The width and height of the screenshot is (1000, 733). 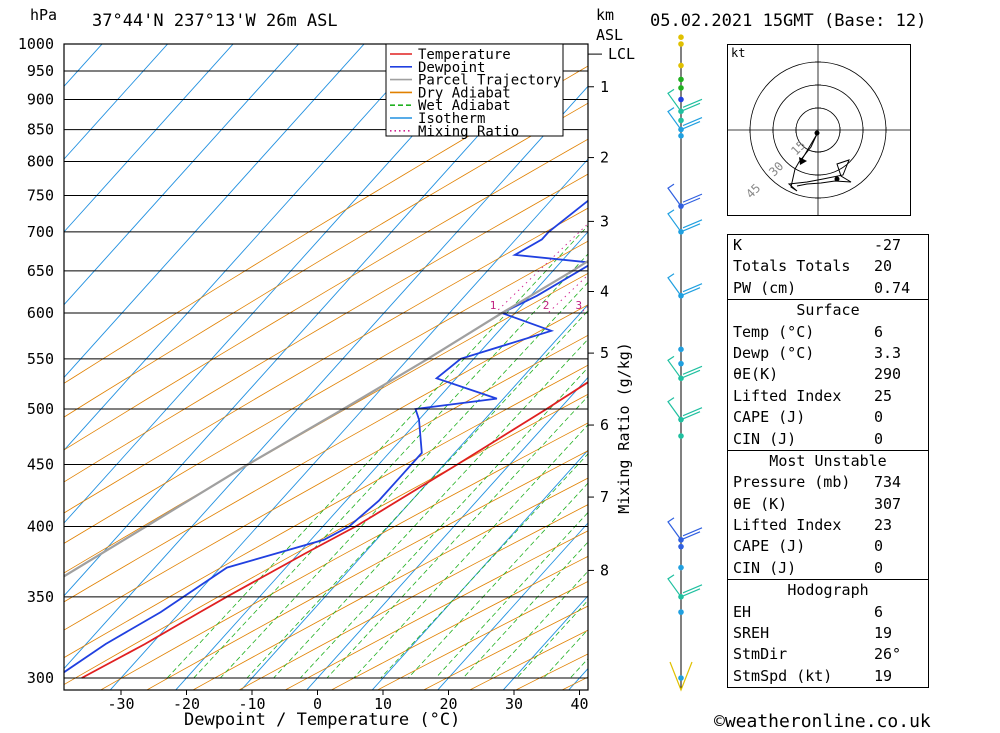 I want to click on mixing-ratio-label: 10, so click(x=684, y=305).